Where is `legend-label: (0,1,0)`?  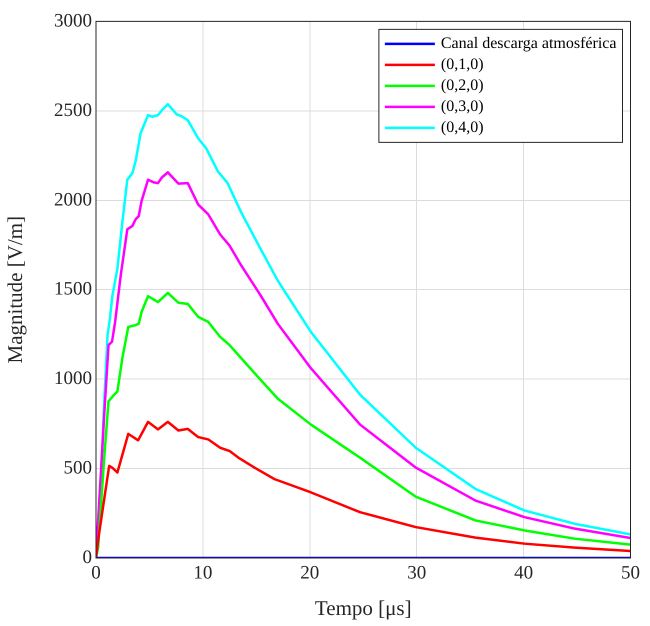 legend-label: (0,1,0) is located at coordinates (462, 65).